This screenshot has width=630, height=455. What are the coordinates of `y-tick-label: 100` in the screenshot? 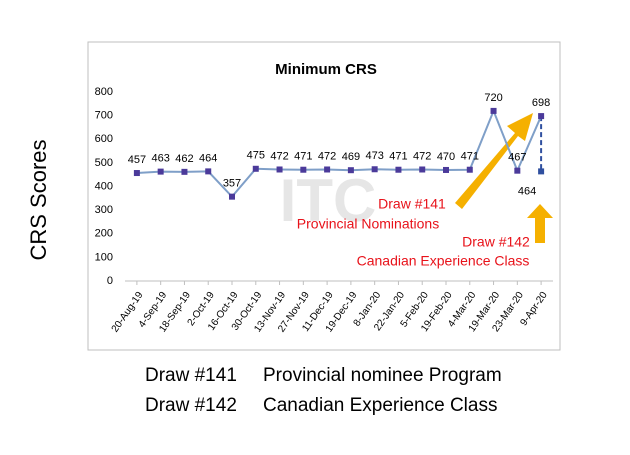 It's located at (104, 257).